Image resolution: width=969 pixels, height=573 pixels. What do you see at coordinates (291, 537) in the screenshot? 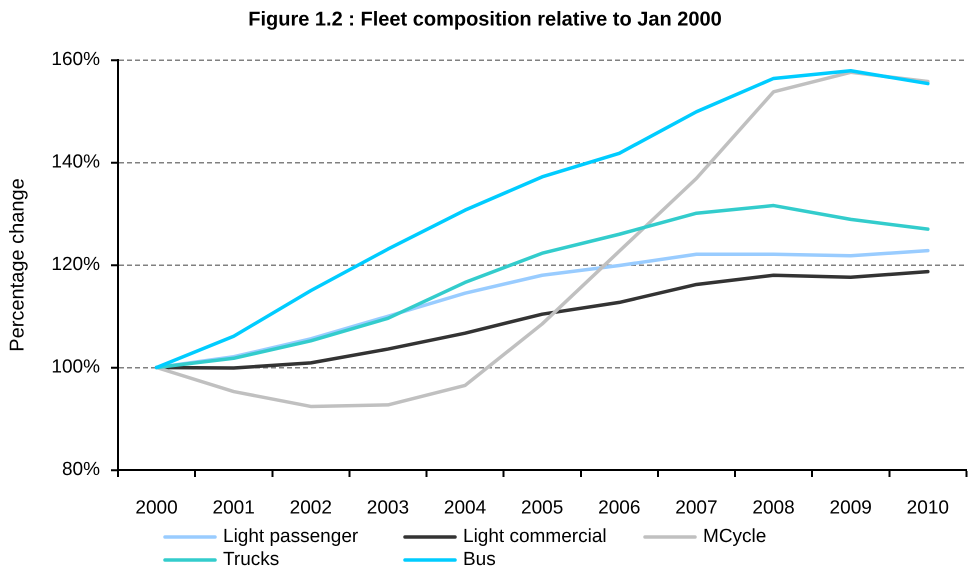
I see `legend-label: Light passenger` at bounding box center [291, 537].